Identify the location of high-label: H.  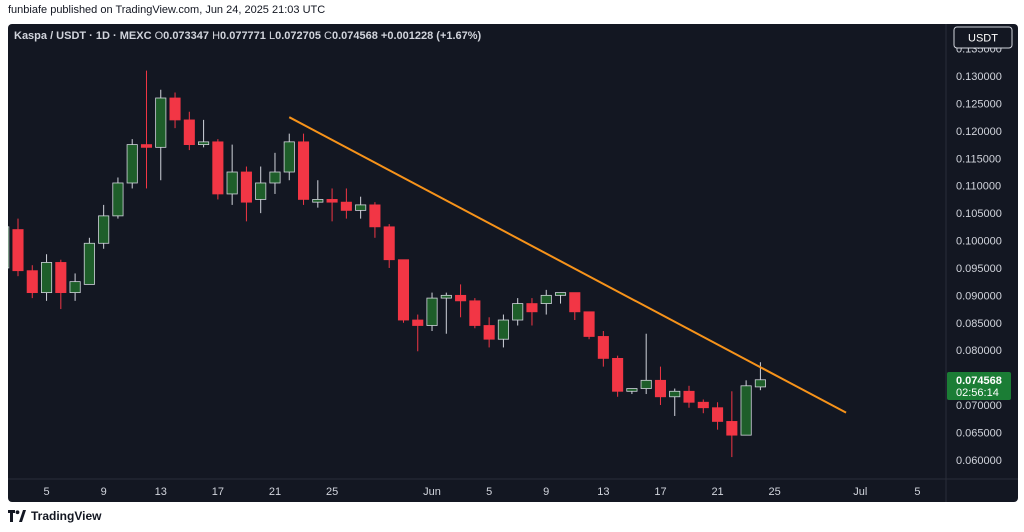
(216, 36).